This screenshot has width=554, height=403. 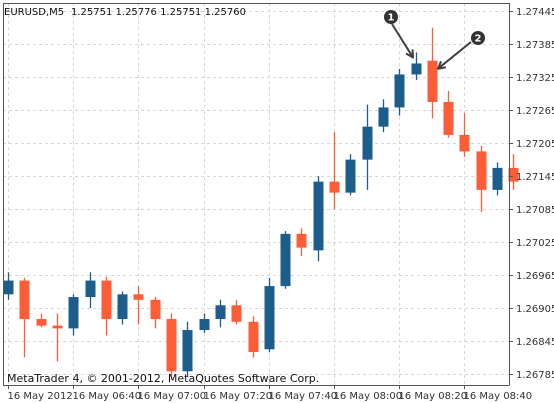 What do you see at coordinates (535, 45) in the screenshot?
I see `y-tick-label: 1.27385` at bounding box center [535, 45].